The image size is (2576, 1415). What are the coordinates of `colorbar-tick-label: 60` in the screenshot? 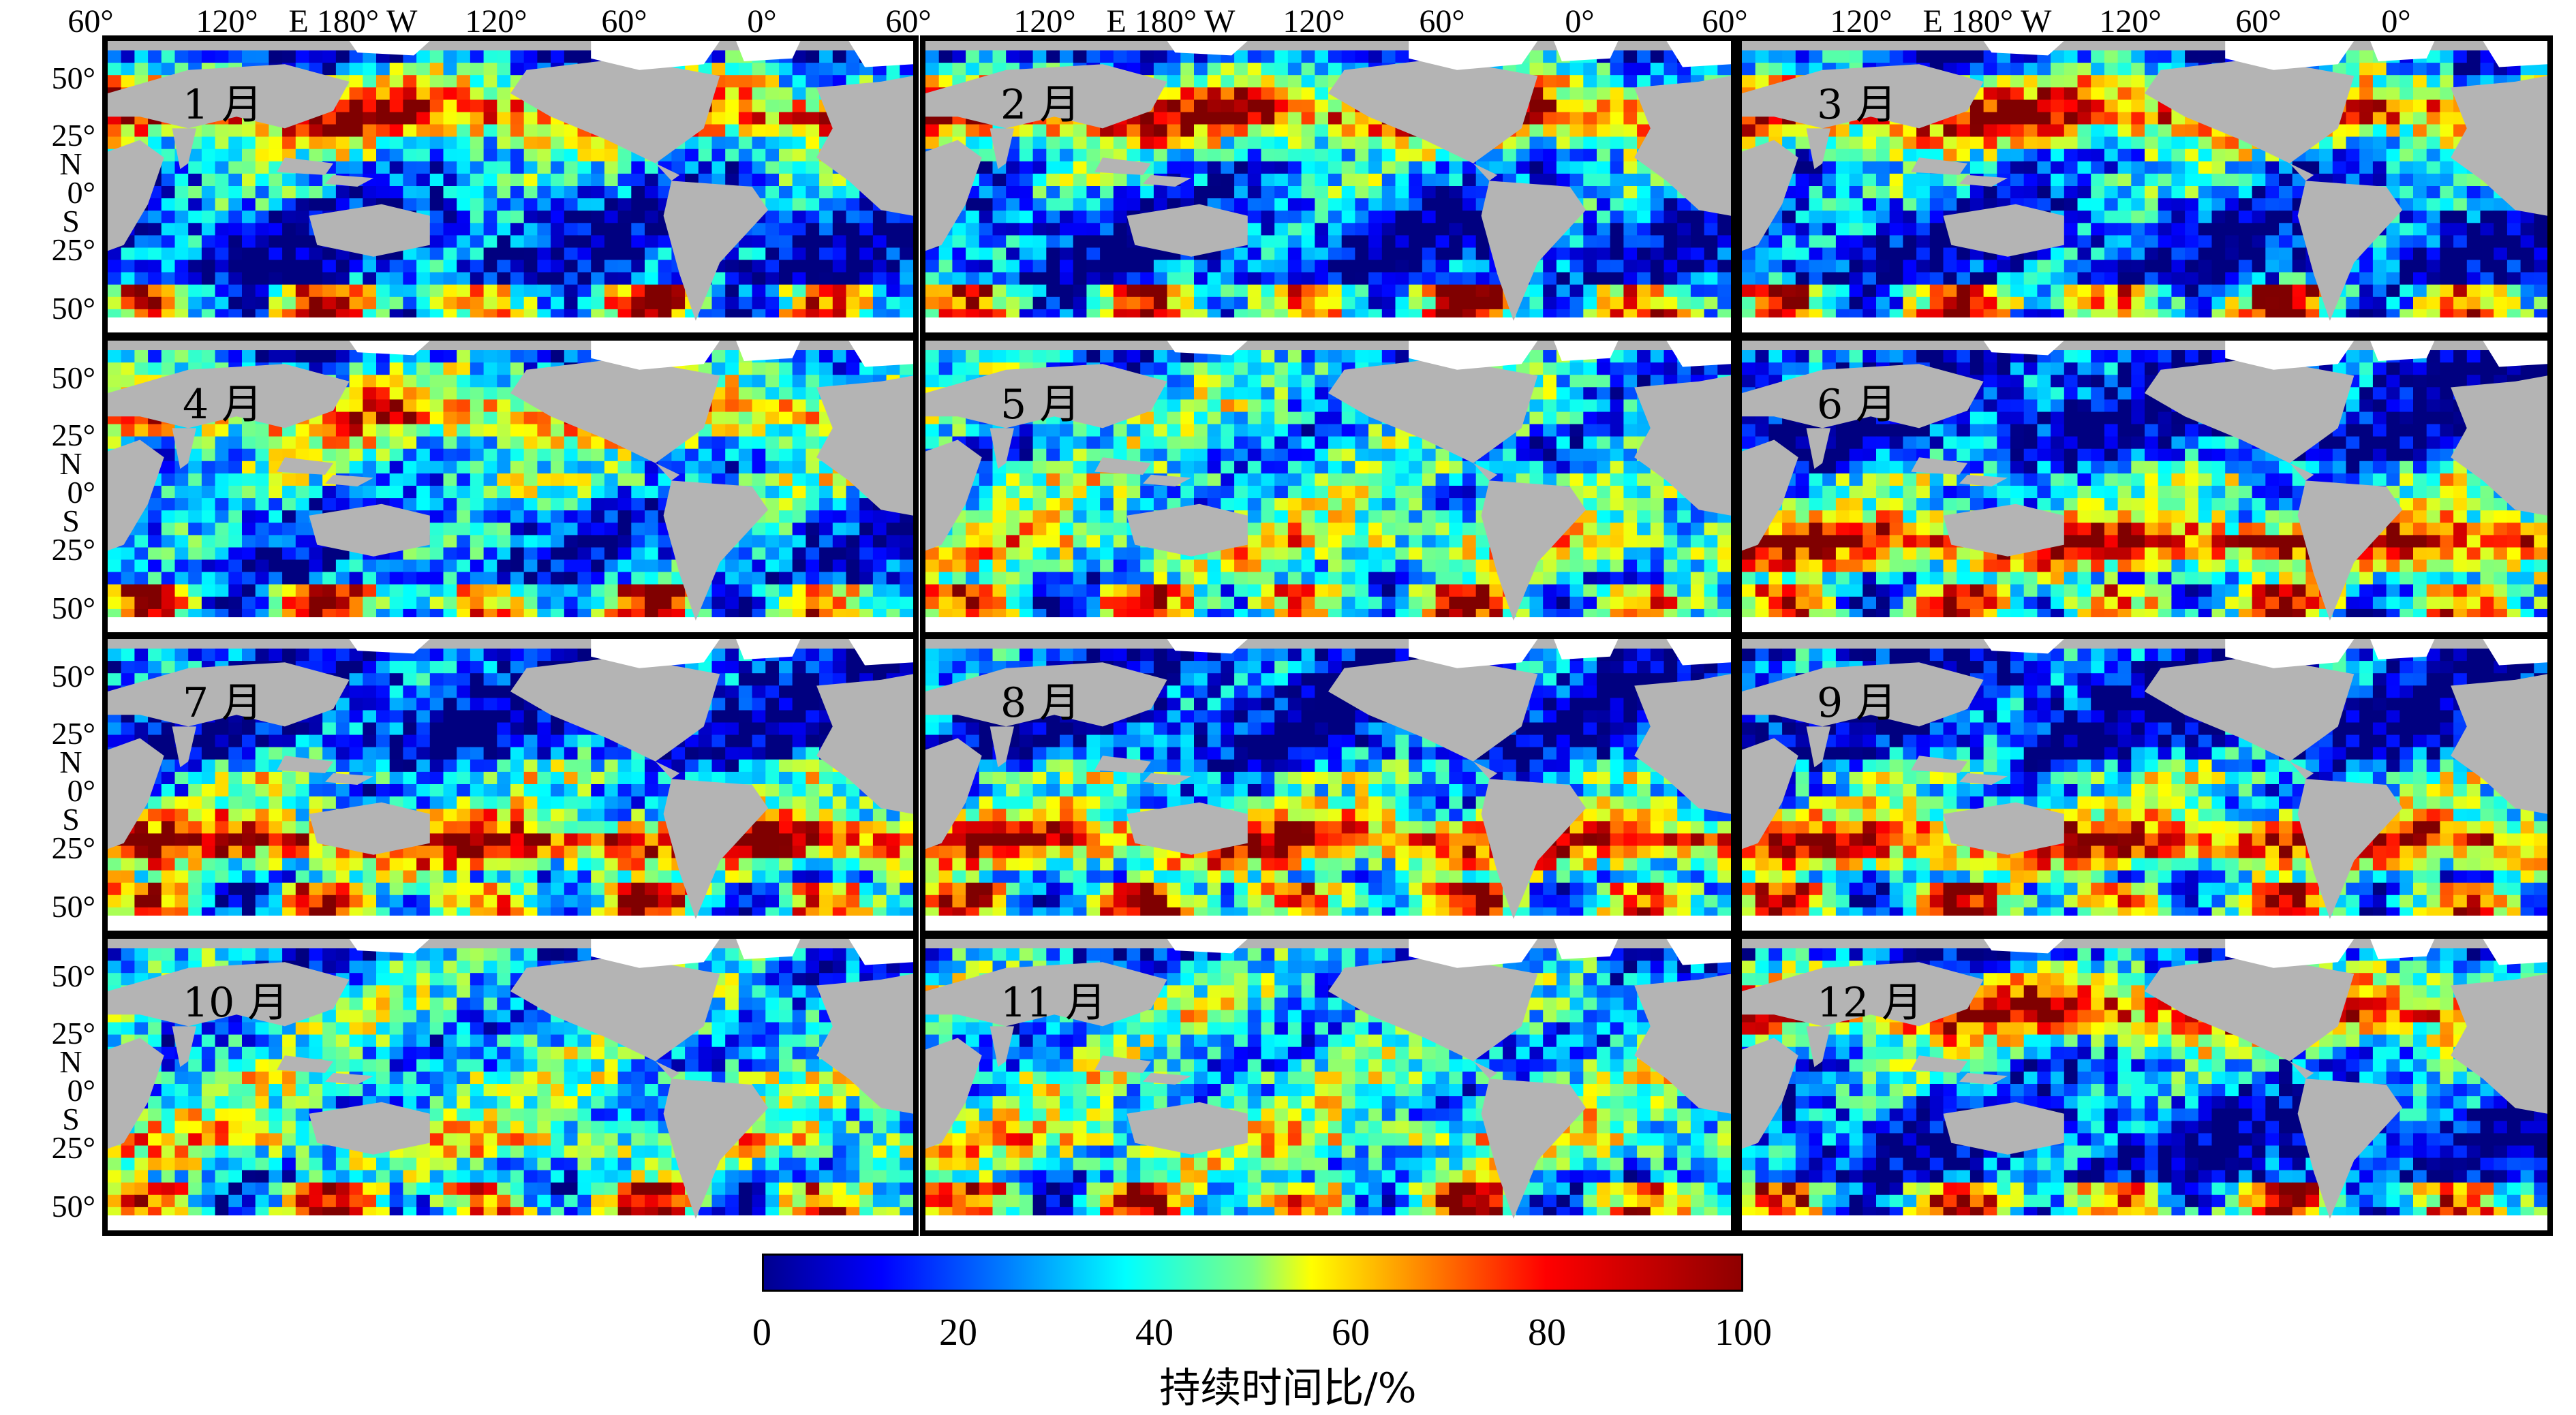 It's located at (1351, 1332).